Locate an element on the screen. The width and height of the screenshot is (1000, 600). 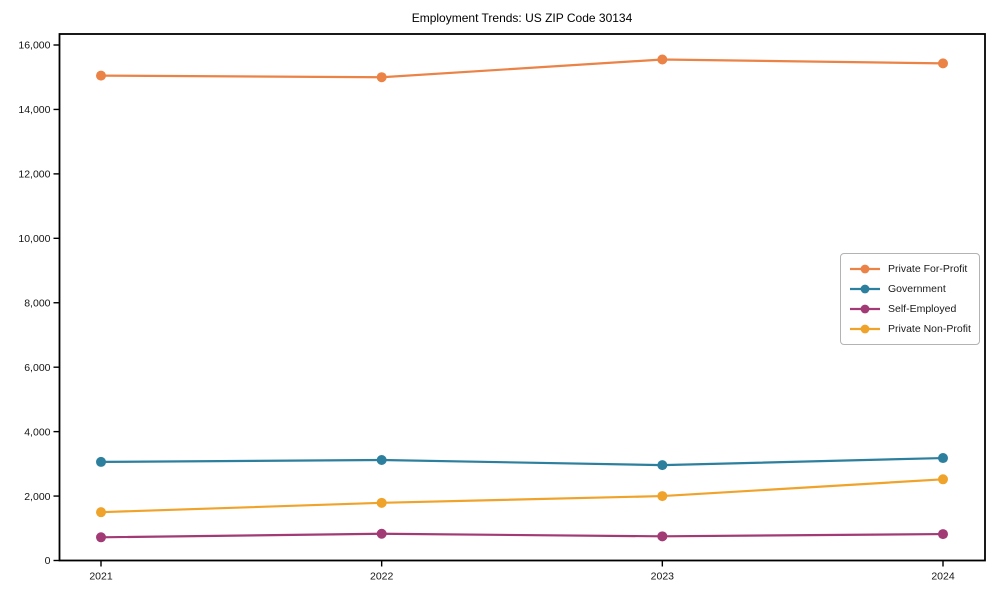
legend-item-private-non-profit: Private Non-Profit is located at coordinates (910, 329).